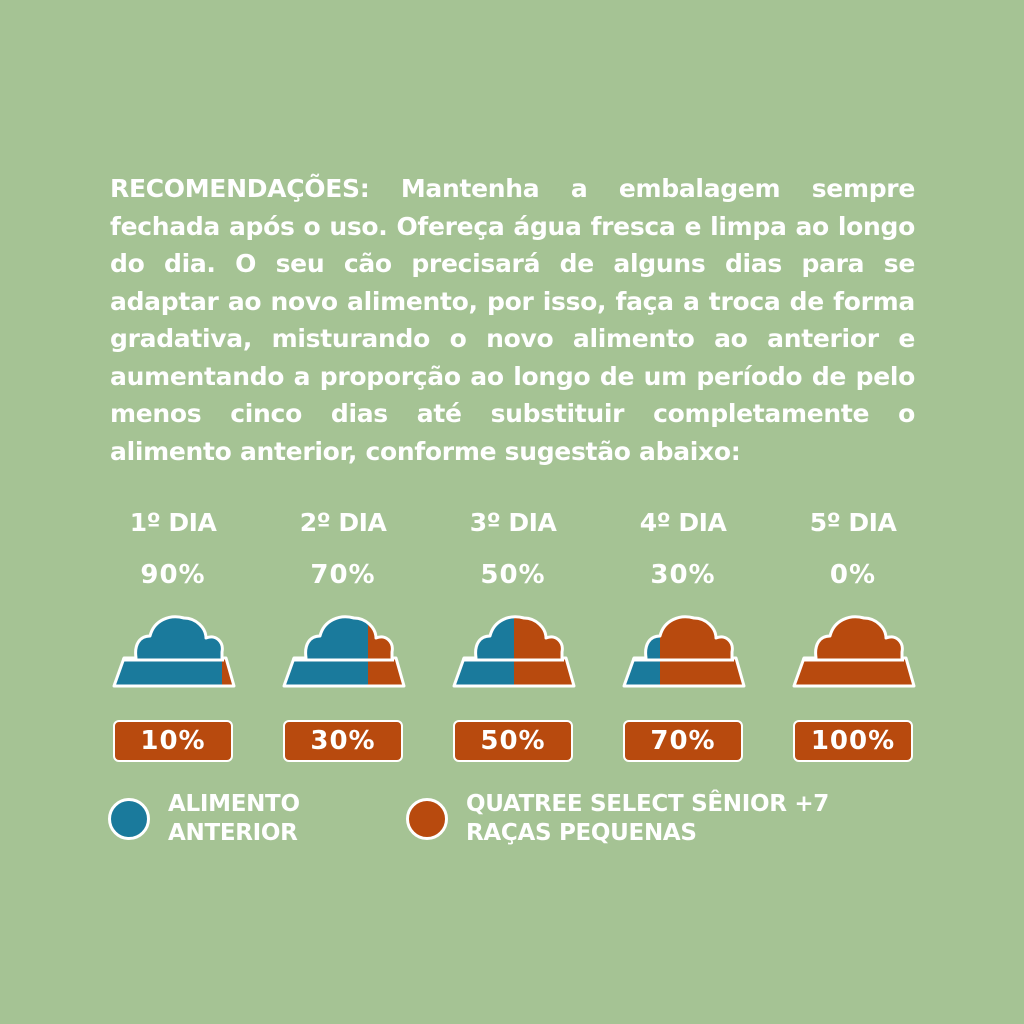 Image resolution: width=1024 pixels, height=1024 pixels. I want to click on day-column: 3º DIA 50% 50%, so click(513, 631).